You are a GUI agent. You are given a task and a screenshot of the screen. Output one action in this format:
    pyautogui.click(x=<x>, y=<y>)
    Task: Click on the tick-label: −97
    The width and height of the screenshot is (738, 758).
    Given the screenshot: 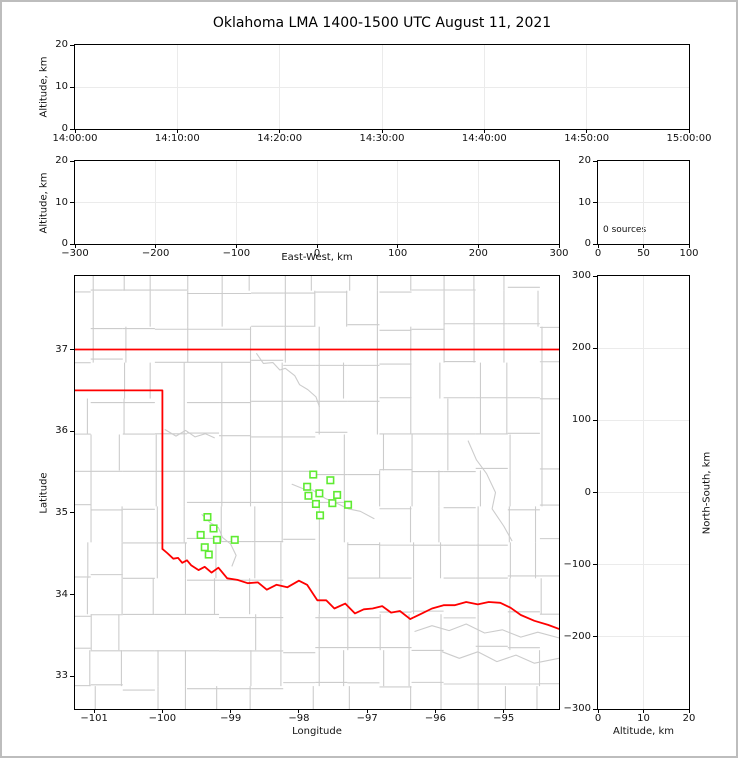 What is the action you would take?
    pyautogui.click(x=367, y=718)
    